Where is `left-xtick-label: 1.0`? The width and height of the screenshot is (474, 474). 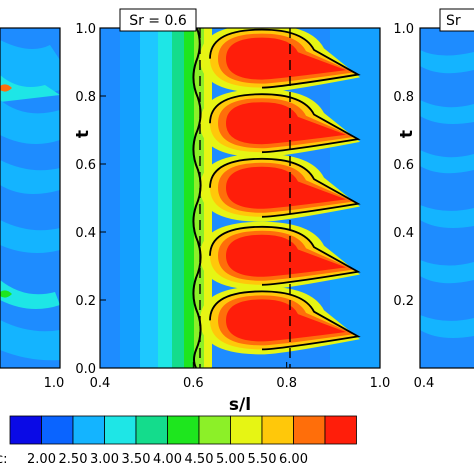
left-xtick-label: 1.0 is located at coordinates (54, 383).